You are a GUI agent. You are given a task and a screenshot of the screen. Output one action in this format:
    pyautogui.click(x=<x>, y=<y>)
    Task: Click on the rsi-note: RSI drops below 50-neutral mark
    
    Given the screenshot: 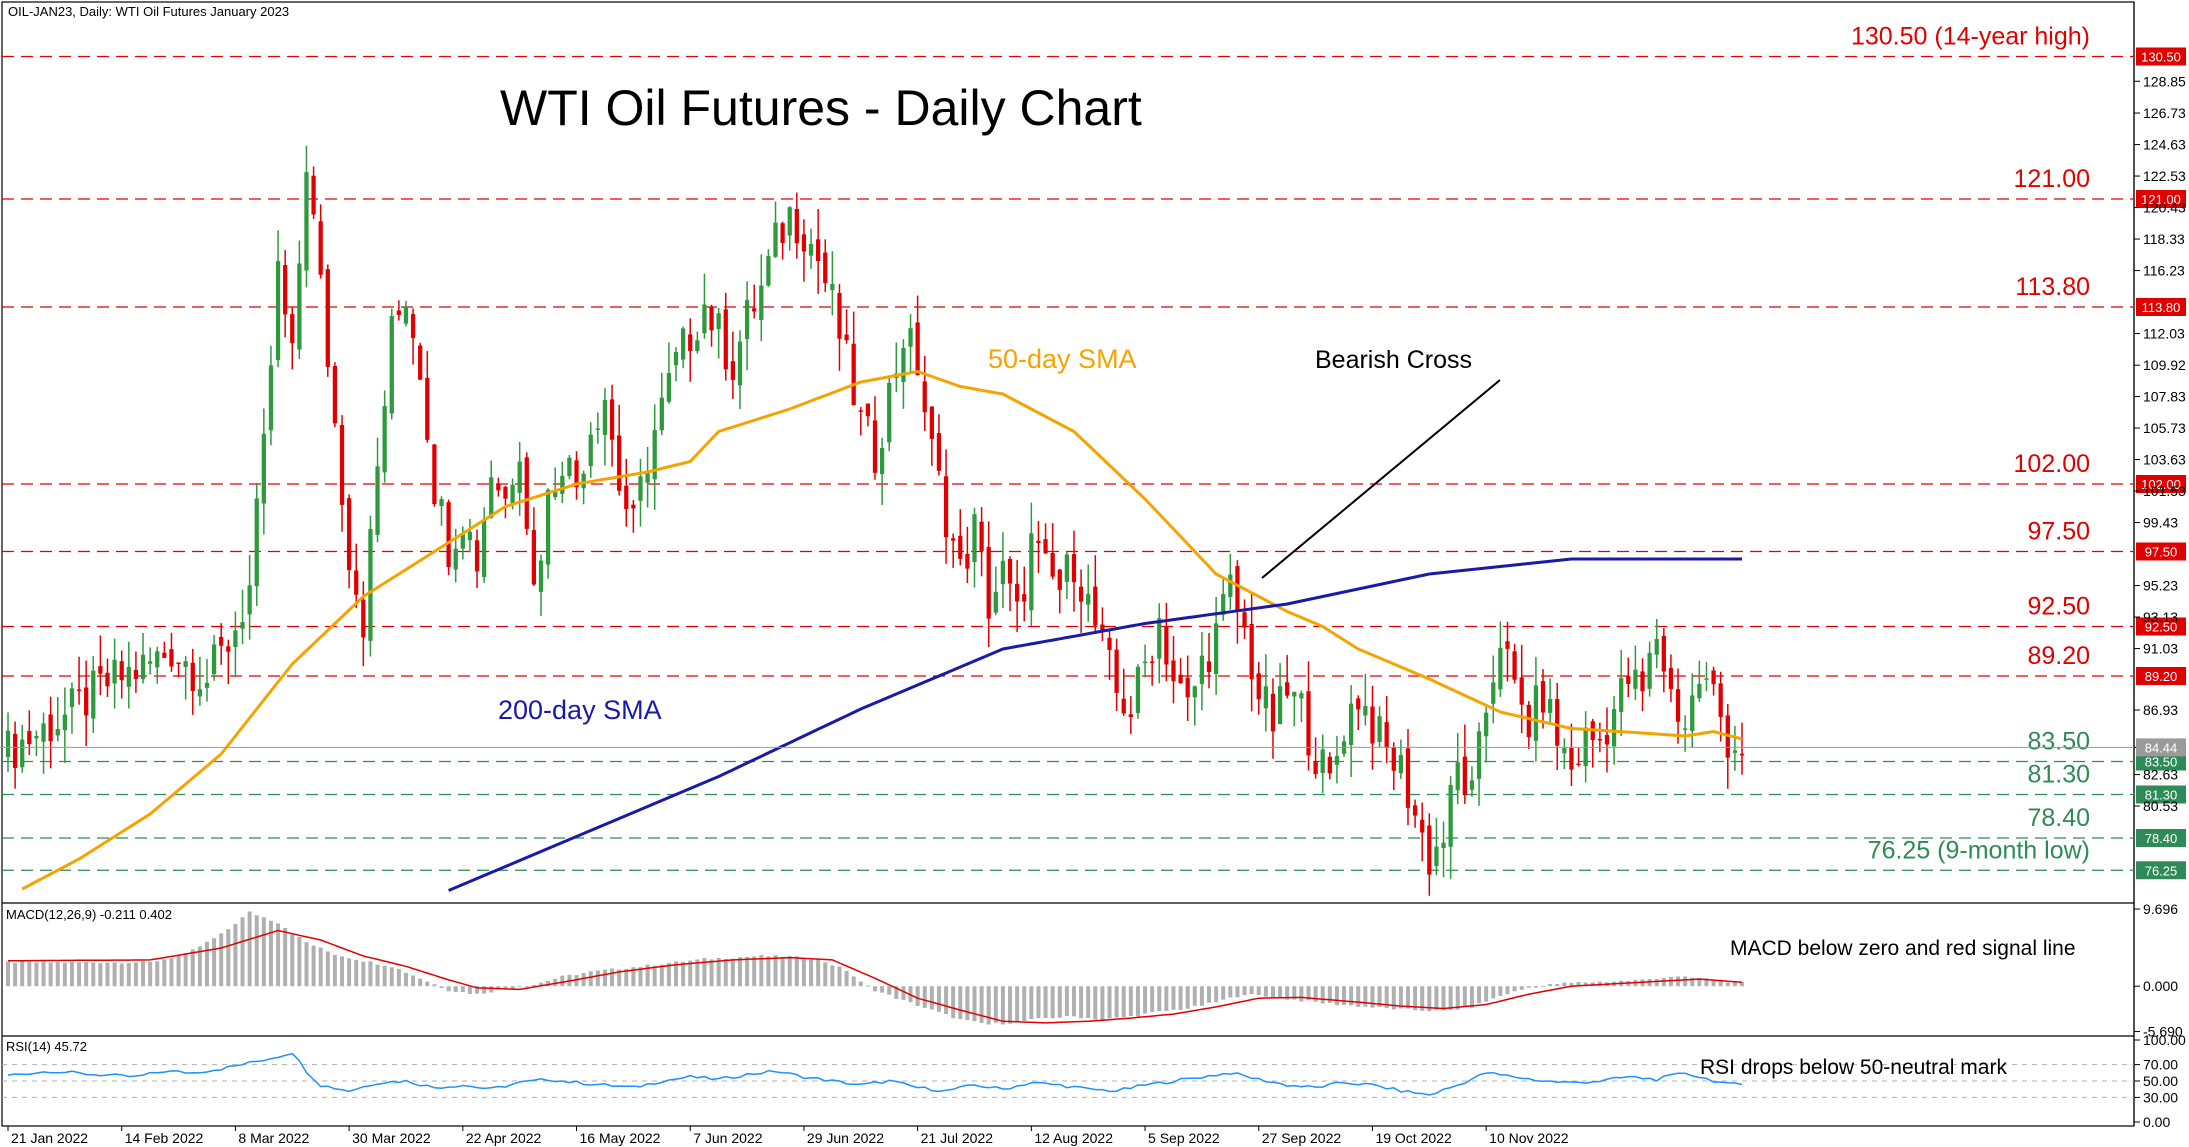 What is the action you would take?
    pyautogui.click(x=1853, y=1067)
    